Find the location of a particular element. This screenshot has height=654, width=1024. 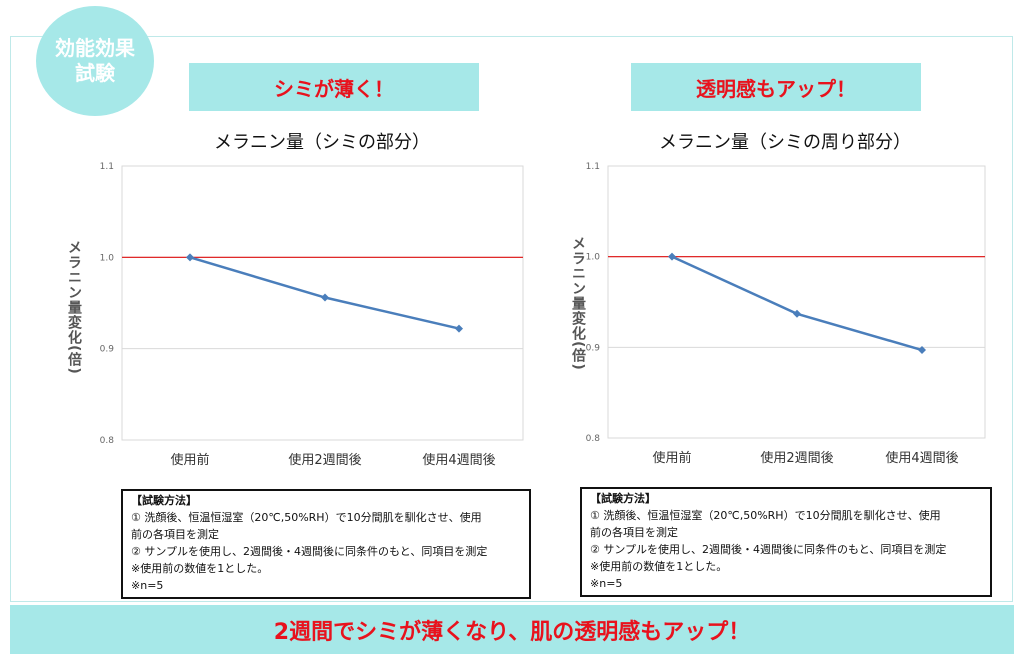

efficacy-test-badge: 効能効果 試験 is located at coordinates (95, 61).